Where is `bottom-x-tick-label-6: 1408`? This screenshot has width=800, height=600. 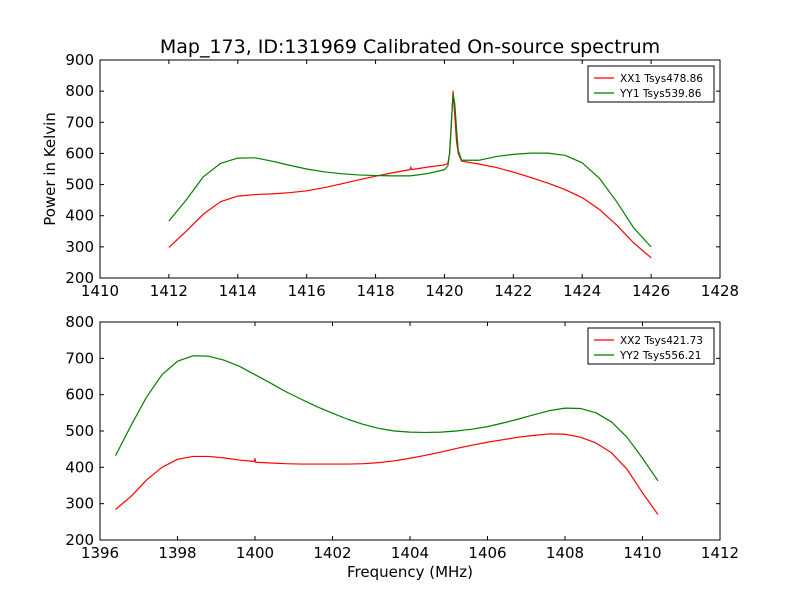 bottom-x-tick-label-6: 1408 is located at coordinates (565, 553).